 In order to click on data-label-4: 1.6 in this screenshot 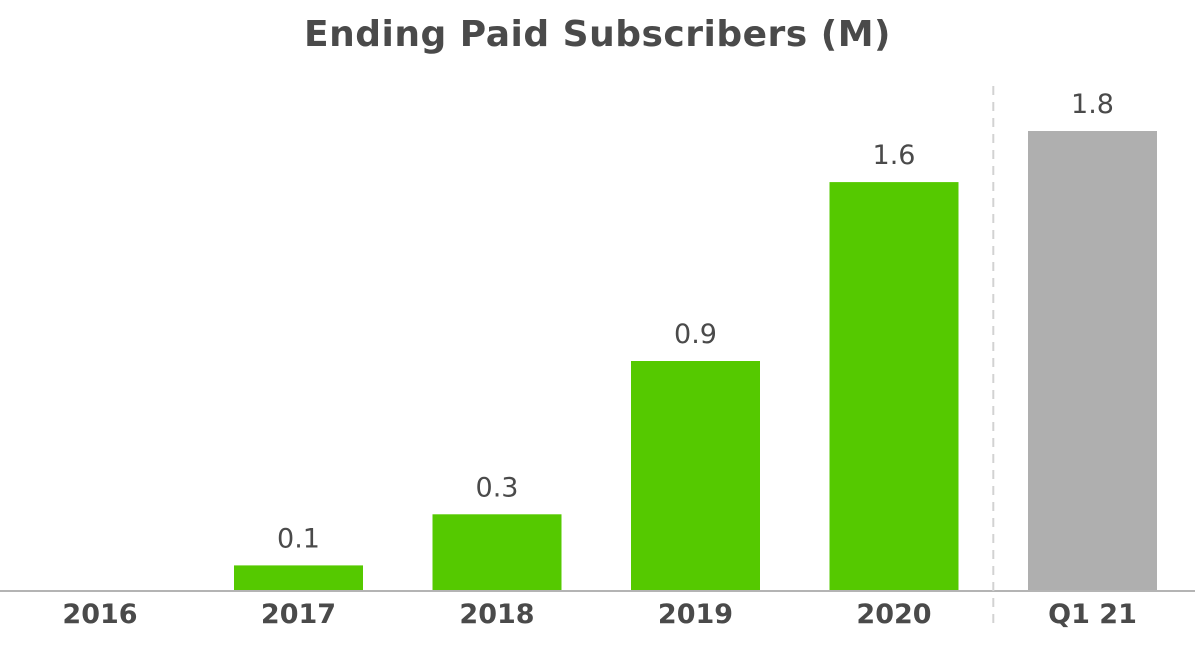, I will do `click(894, 155)`.